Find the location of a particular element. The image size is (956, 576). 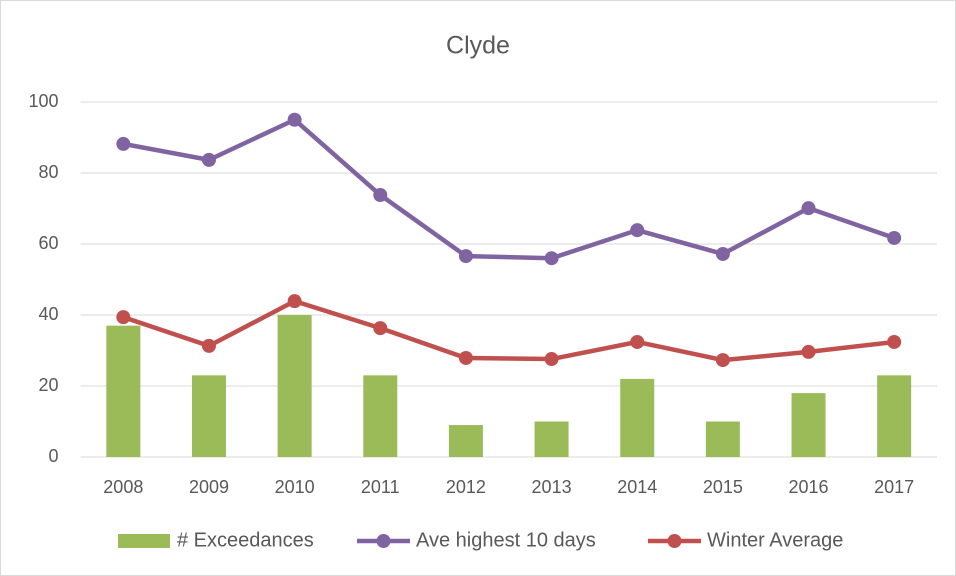

legend-label: Winter Average is located at coordinates (775, 540).